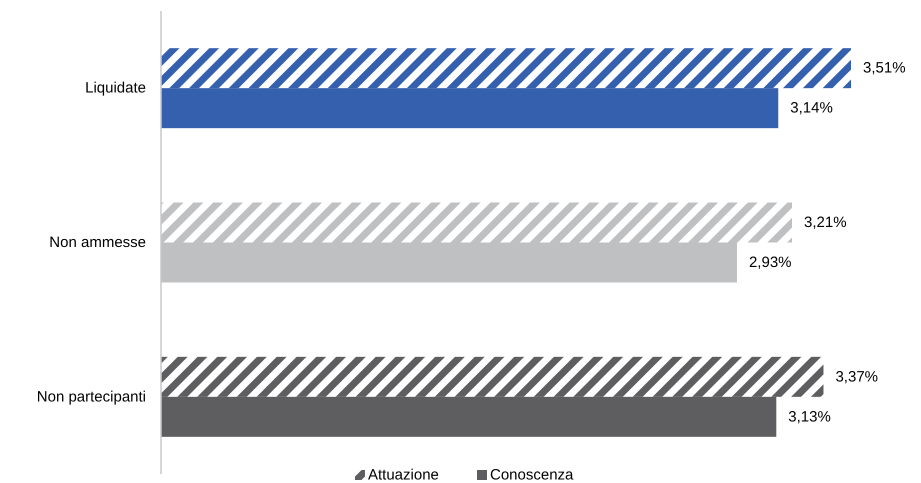 The image size is (921, 483). Describe the element at coordinates (809, 417) in the screenshot. I see `data-label: 3,13%` at that location.